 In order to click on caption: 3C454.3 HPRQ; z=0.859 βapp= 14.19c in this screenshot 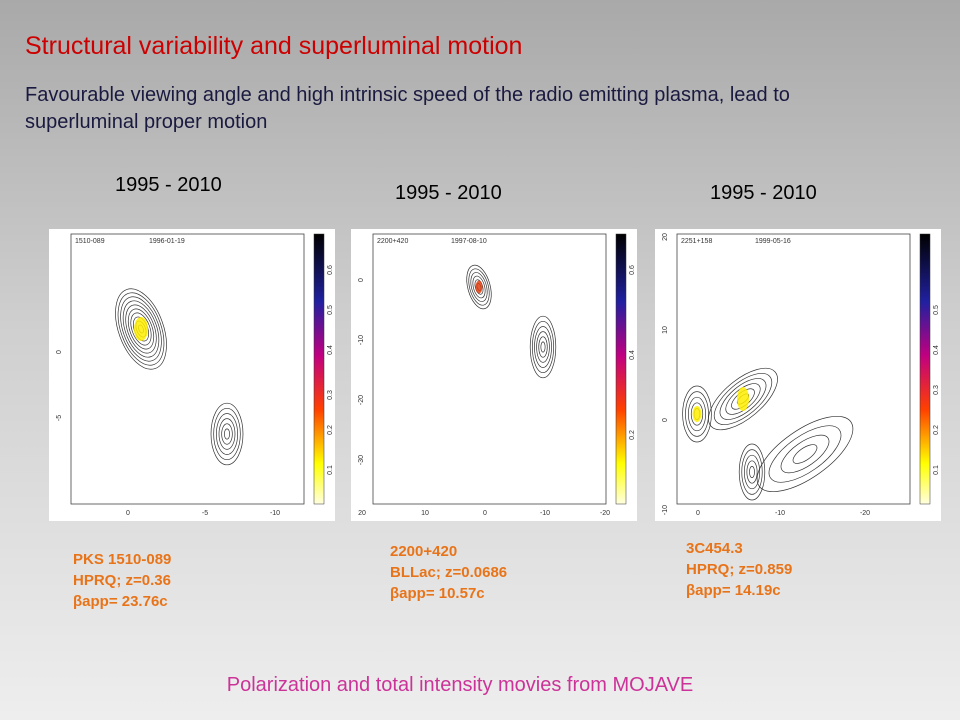, I will do `click(739, 569)`.